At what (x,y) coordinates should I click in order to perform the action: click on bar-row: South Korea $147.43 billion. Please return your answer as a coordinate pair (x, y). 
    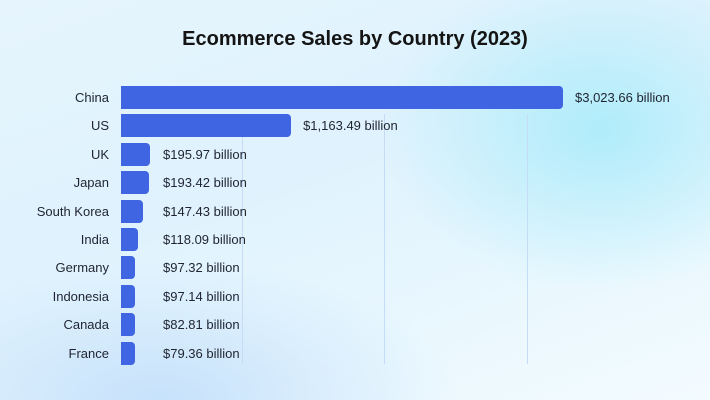
    Looking at the image, I should click on (355, 211).